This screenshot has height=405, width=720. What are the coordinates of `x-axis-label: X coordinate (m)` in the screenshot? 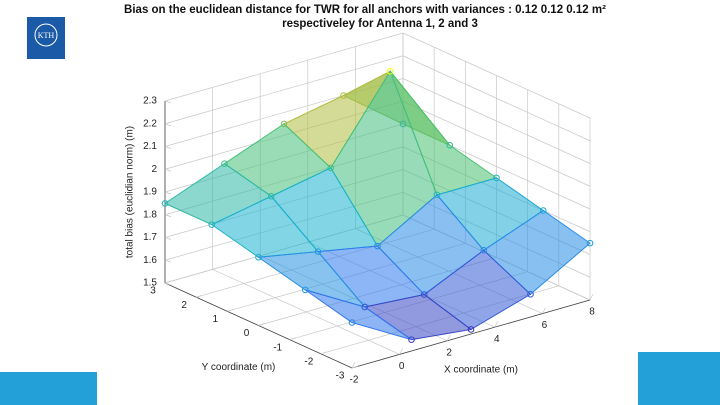 It's located at (481, 370).